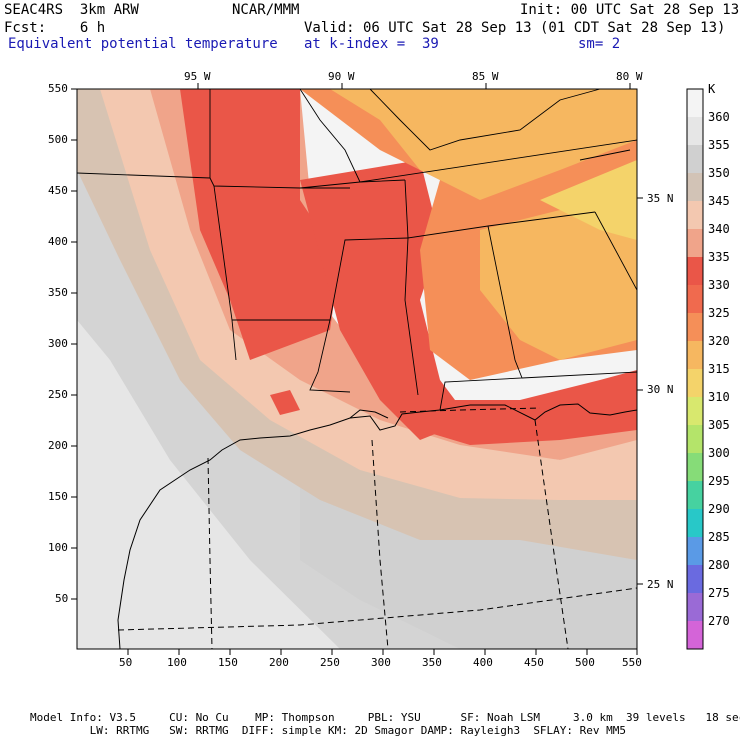 The width and height of the screenshot is (740, 740). I want to click on longitude-label: 85 W, so click(485, 76).